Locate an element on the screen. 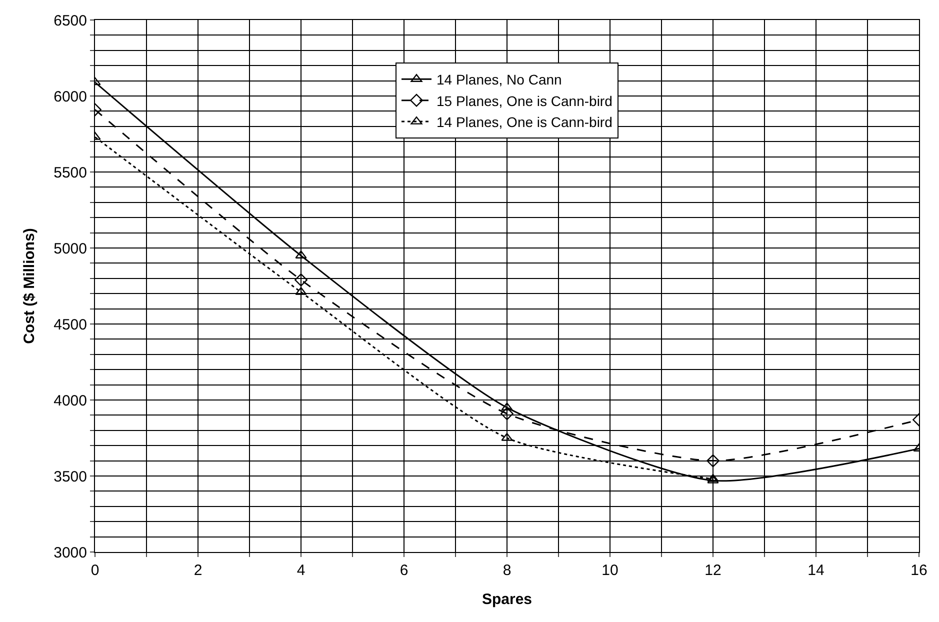  y-tick-label: 6000 is located at coordinates (70, 97).